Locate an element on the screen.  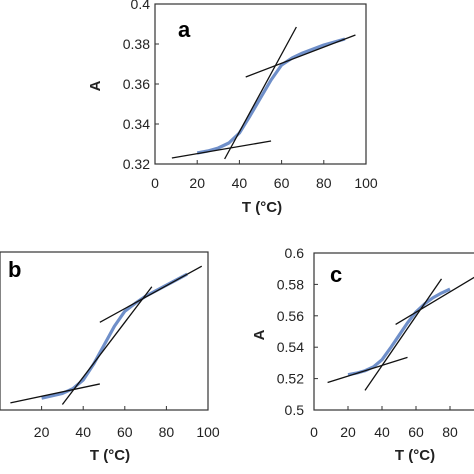
panel-letter: a is located at coordinates (184, 29).